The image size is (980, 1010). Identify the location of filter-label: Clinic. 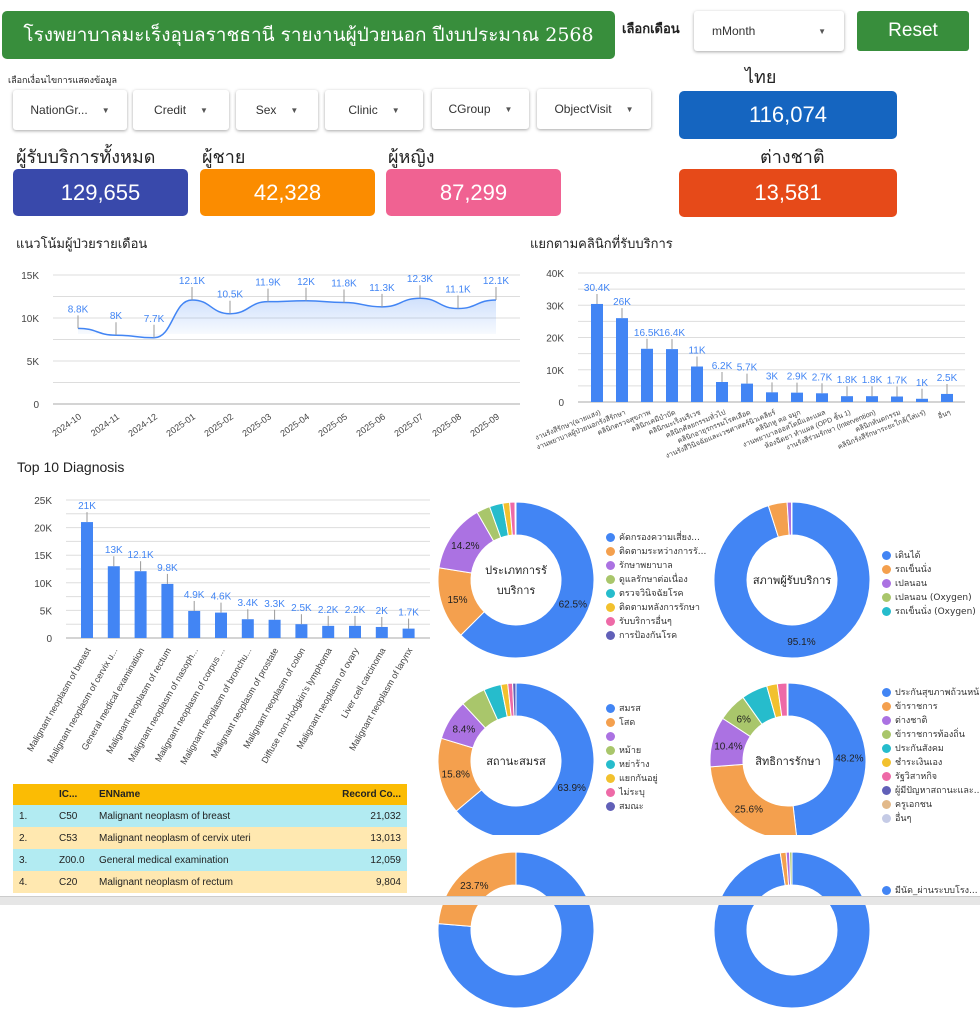
(362, 110).